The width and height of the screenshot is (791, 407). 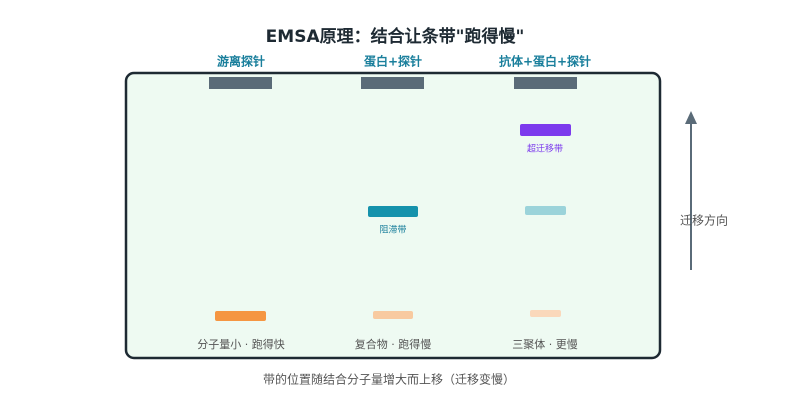 I want to click on free-band, so click(x=240, y=316).